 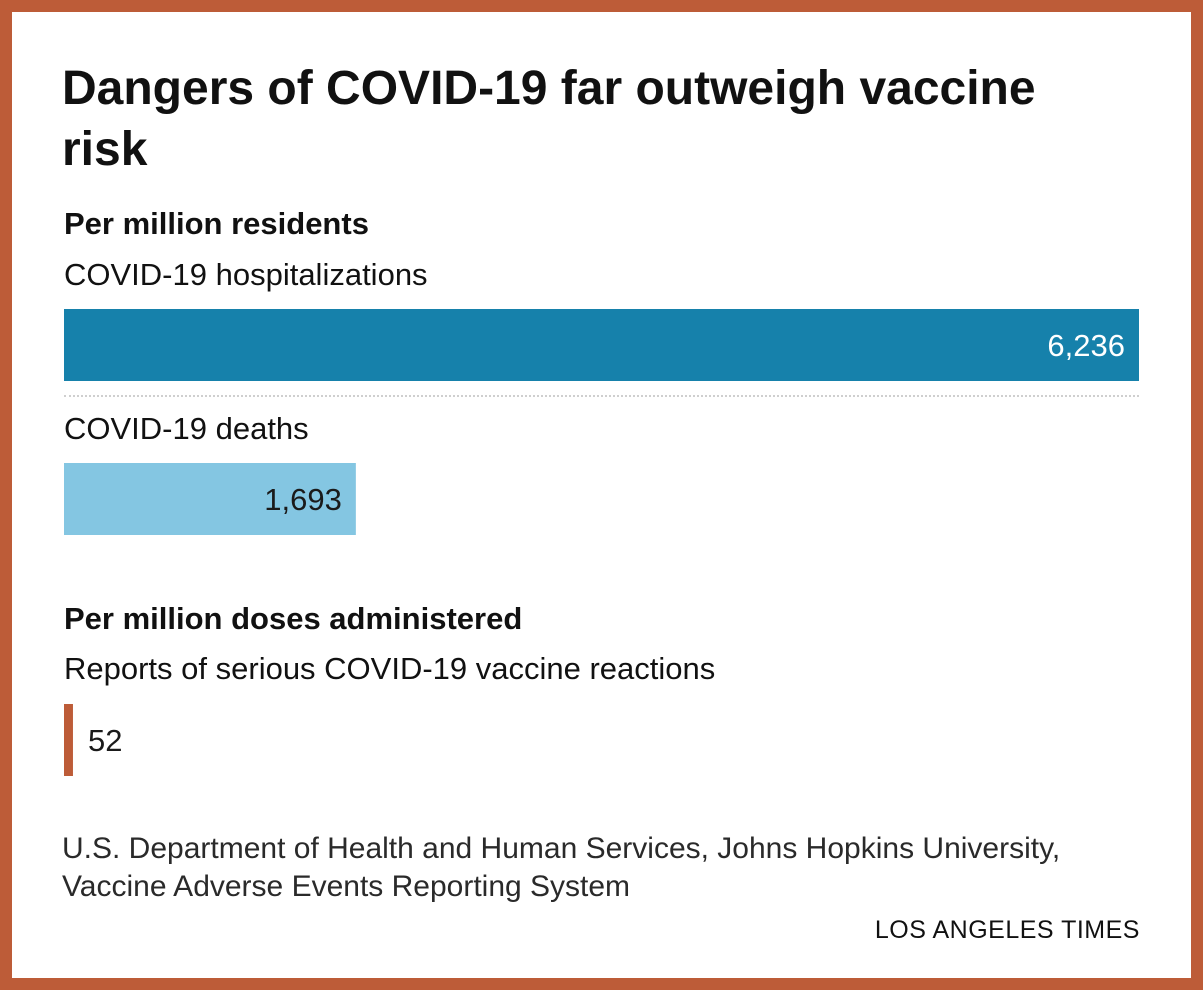 What do you see at coordinates (303, 499) in the screenshot?
I see `bar-value-label-0-1: 1,693` at bounding box center [303, 499].